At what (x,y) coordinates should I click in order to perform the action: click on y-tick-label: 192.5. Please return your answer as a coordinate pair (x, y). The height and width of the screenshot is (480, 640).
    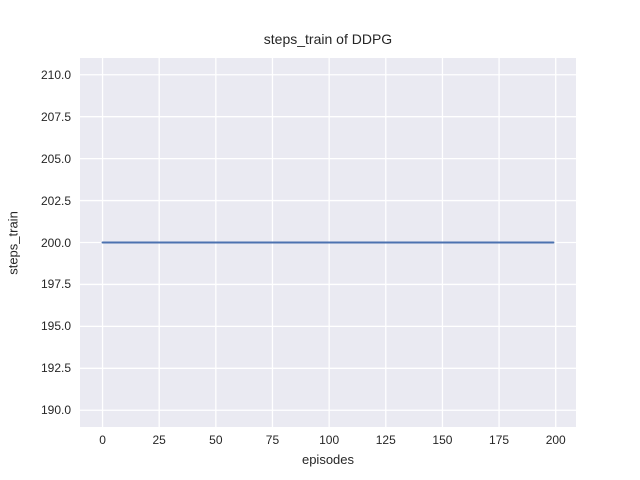
    Looking at the image, I should click on (55, 368).